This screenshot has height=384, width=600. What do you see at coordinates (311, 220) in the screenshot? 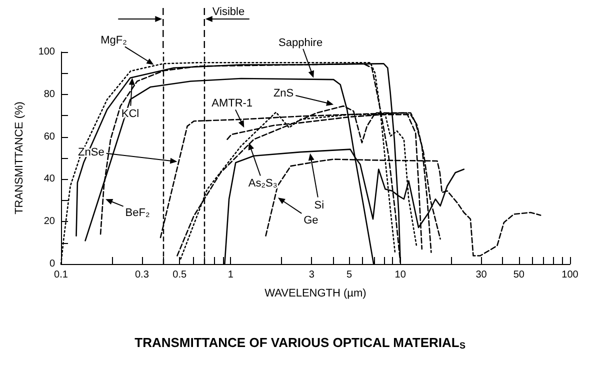
I see `annotation: Ge` at bounding box center [311, 220].